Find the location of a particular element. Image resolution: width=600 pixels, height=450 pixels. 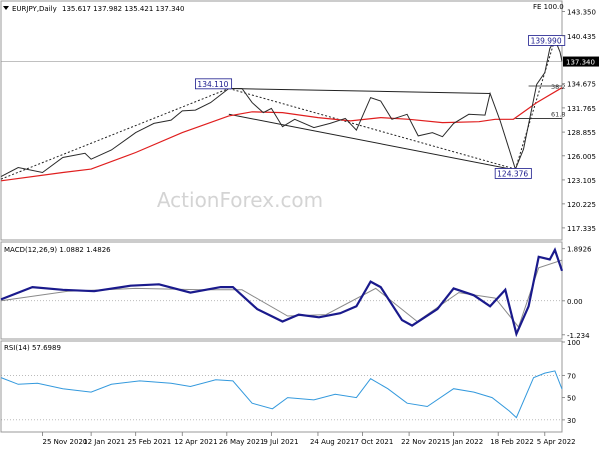

current-price-label: 137.340 is located at coordinates (580, 63).